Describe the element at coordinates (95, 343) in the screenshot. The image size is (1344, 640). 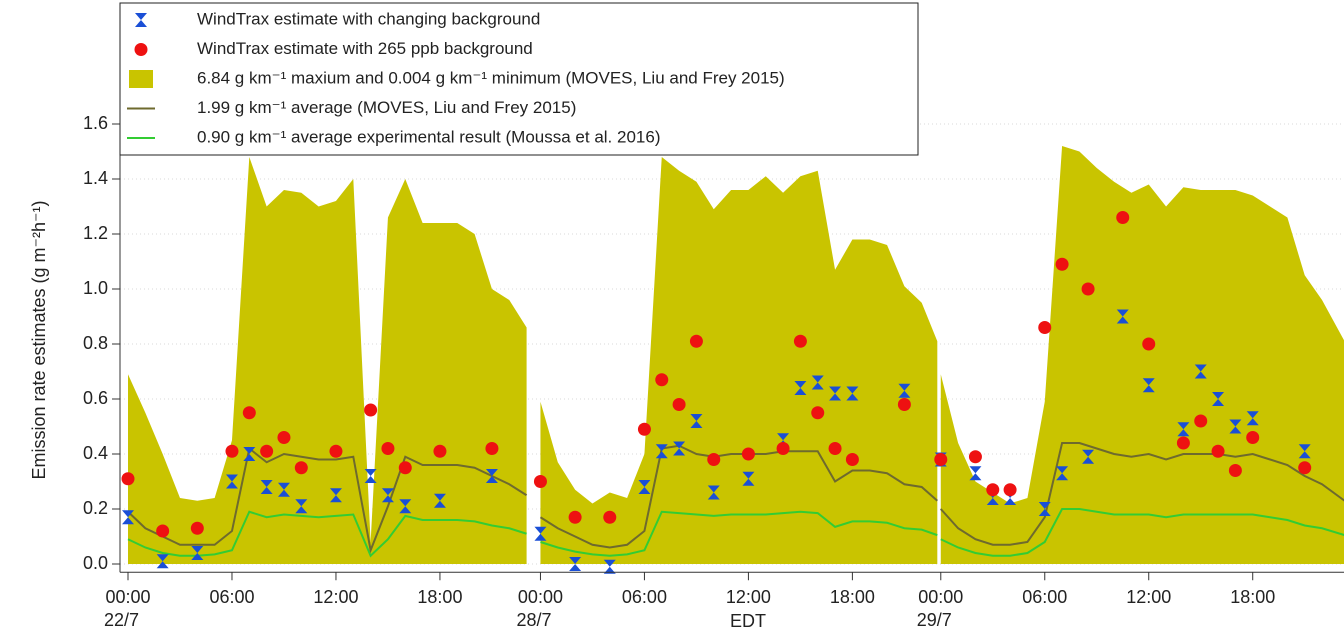
I see `y-tick-label: 0.8` at that location.